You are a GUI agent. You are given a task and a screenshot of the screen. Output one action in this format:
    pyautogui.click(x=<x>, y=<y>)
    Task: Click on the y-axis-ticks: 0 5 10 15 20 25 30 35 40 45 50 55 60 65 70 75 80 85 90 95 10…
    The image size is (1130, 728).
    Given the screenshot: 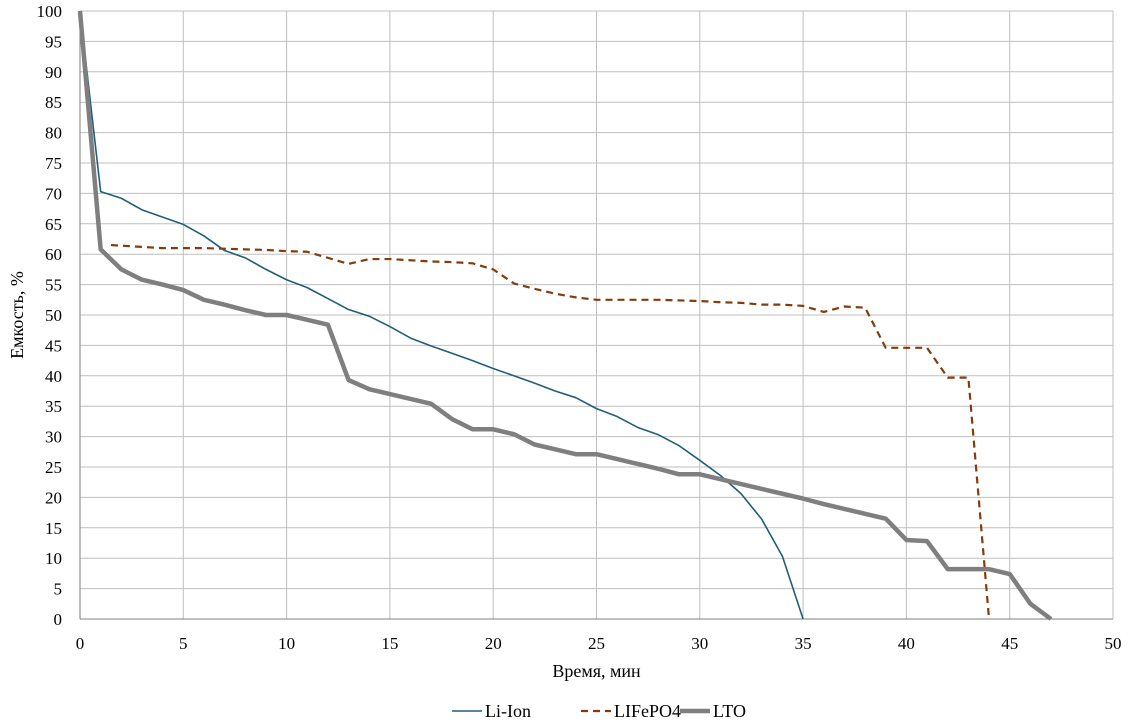 What is the action you would take?
    pyautogui.click(x=50, y=315)
    